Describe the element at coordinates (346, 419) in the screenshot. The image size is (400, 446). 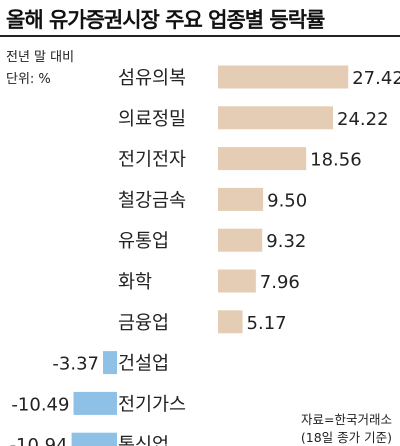
I see `source-label: 자료=한국거래소` at that location.